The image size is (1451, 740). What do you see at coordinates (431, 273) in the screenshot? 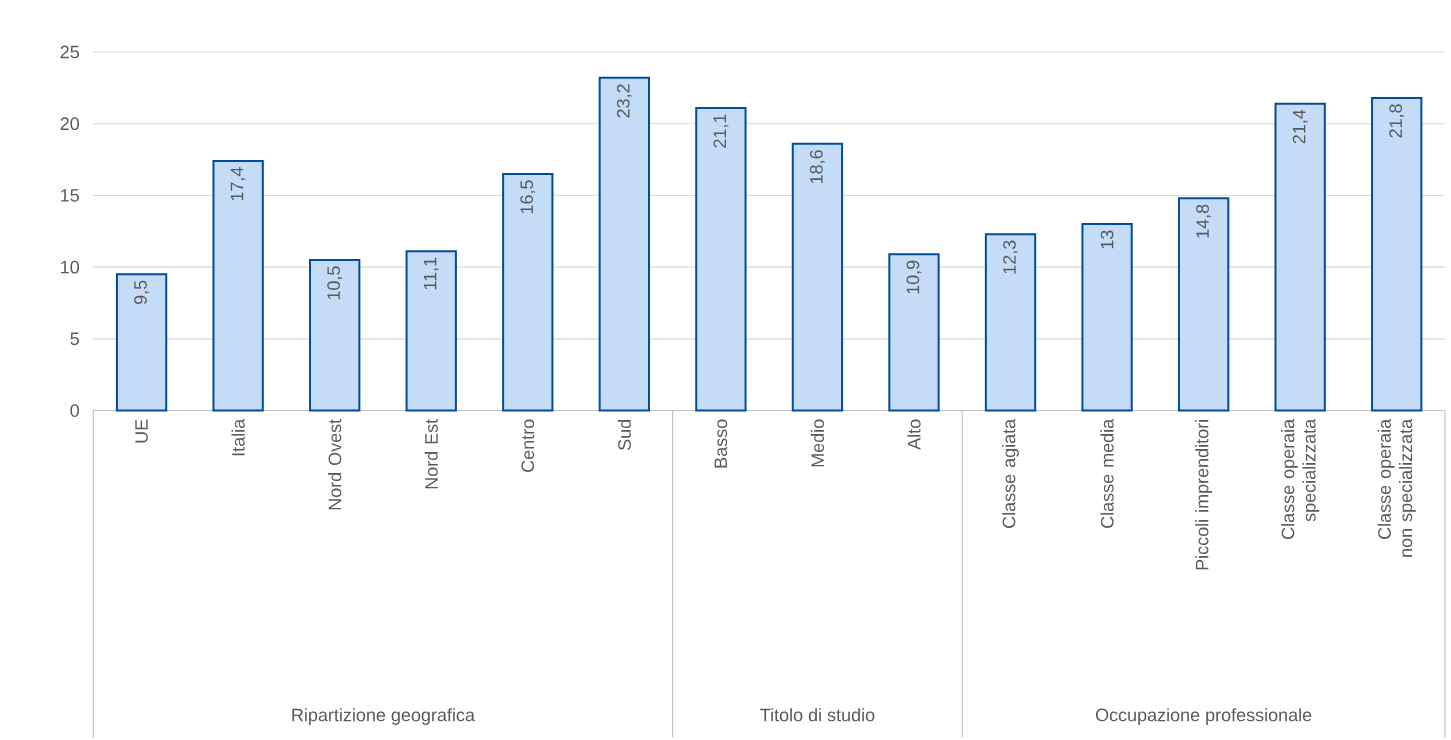
I see `data-label: 11,1` at bounding box center [431, 273].